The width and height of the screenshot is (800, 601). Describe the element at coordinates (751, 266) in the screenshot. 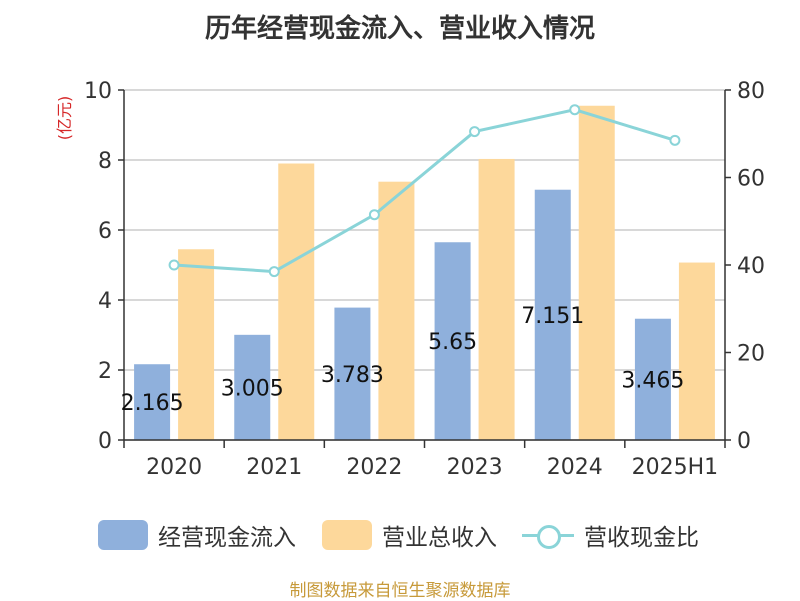

I see `y-right-tick-label: 40` at that location.